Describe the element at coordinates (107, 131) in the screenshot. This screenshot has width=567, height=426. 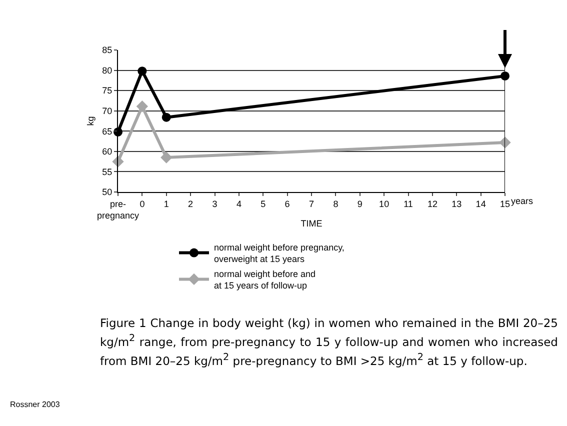
I see `y-tick-label: 65` at that location.